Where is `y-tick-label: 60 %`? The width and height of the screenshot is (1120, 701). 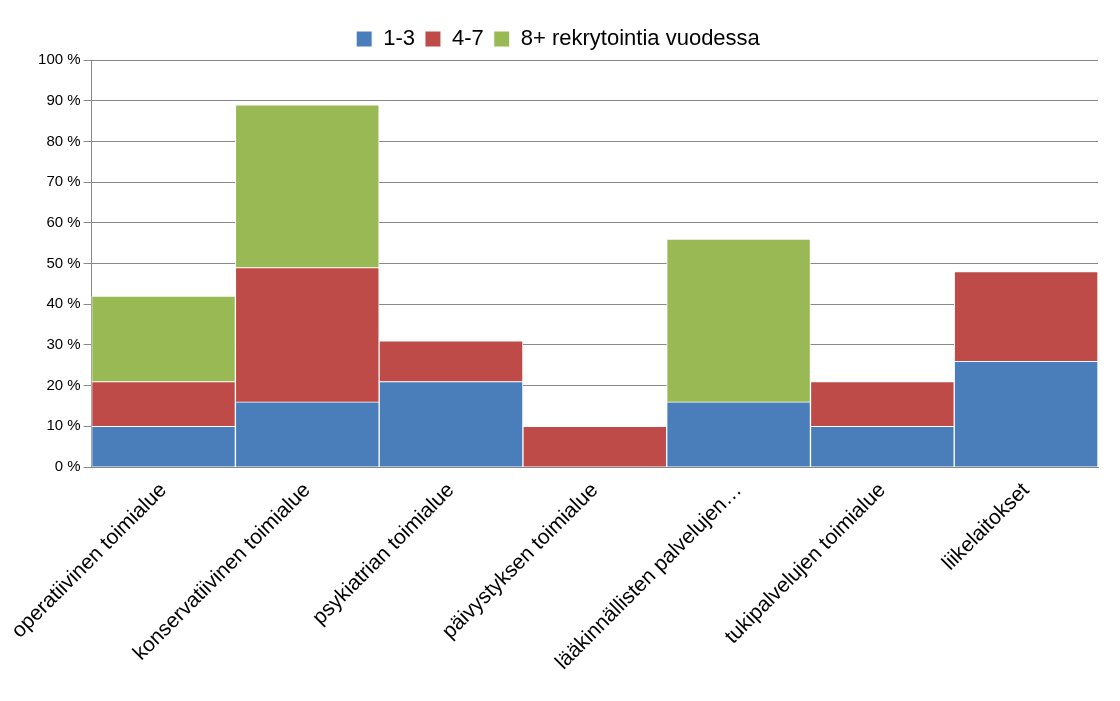 y-tick-label: 60 % is located at coordinates (63, 221).